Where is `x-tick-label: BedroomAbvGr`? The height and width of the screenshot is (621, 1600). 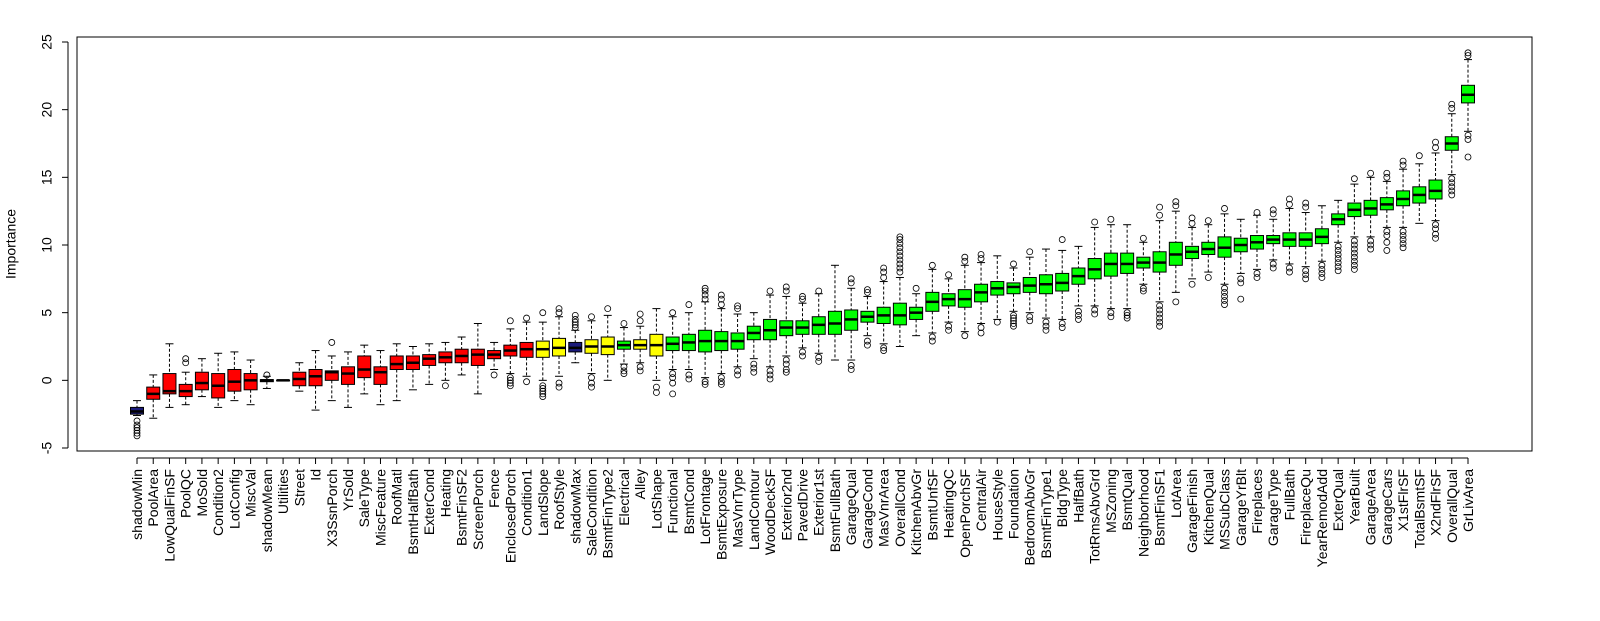 x-tick-label: BedroomAbvGr is located at coordinates (1030, 517).